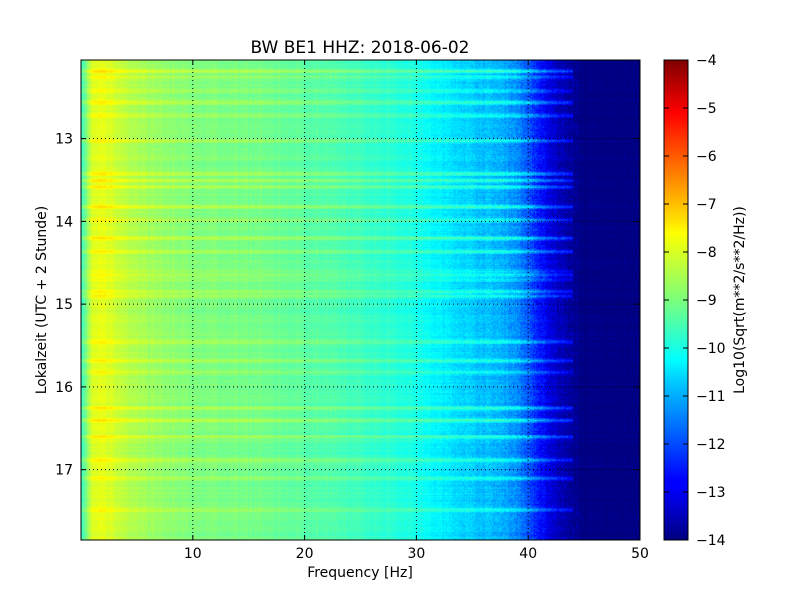 The height and width of the screenshot is (600, 800). I want to click on y-tick-label: 15, so click(64, 305).